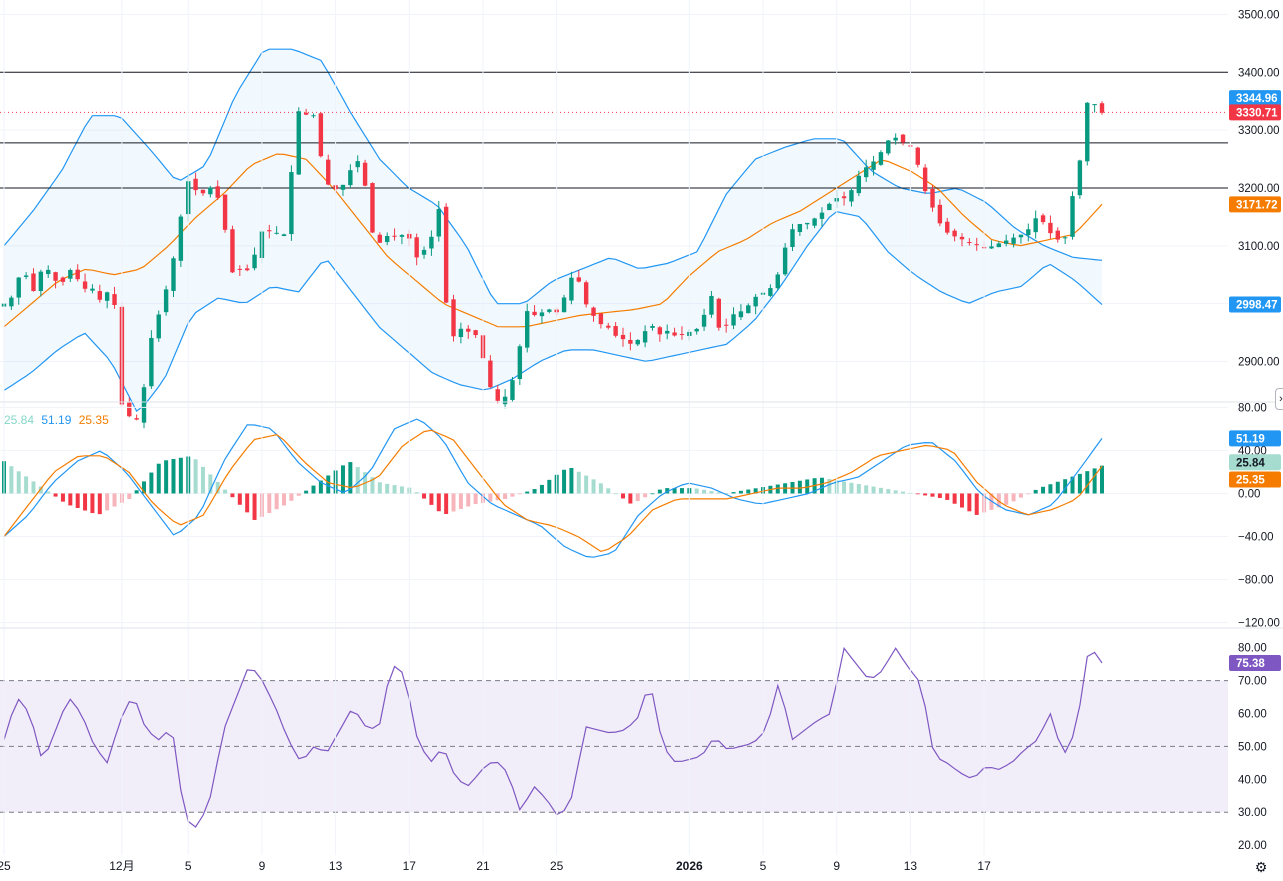  What do you see at coordinates (1252, 649) in the screenshot?
I see `rsi-tick-label: 80.00` at bounding box center [1252, 649].